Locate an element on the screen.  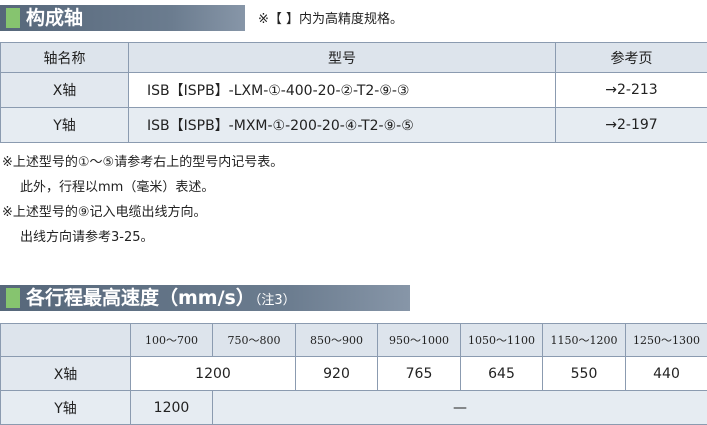
cell: →2-197 is located at coordinates (631, 125).